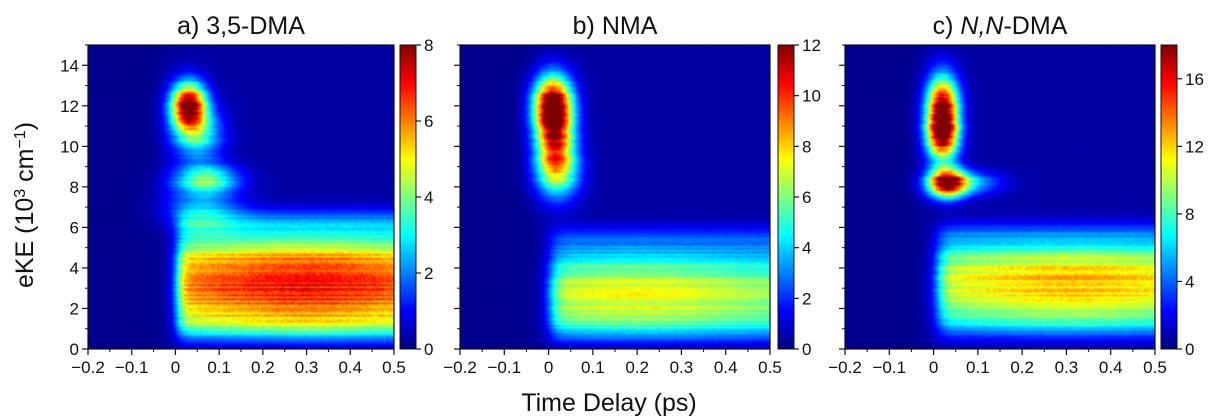 The height and width of the screenshot is (419, 1211). I want to click on panel-title: b) NMA, so click(615, 26).